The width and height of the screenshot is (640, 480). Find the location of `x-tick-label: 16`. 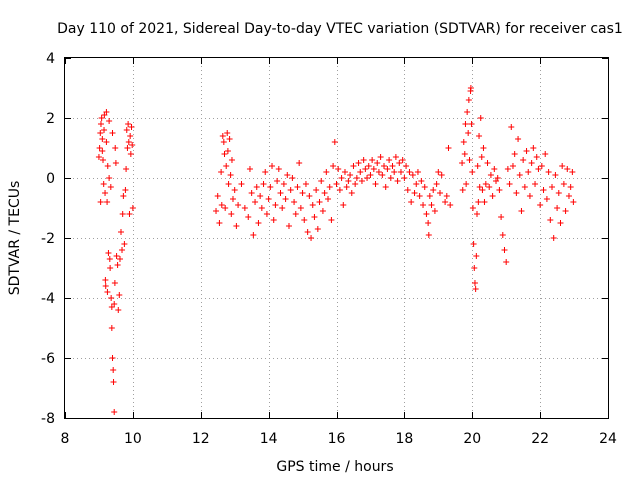

x-tick-label: 16 is located at coordinates (337, 439).